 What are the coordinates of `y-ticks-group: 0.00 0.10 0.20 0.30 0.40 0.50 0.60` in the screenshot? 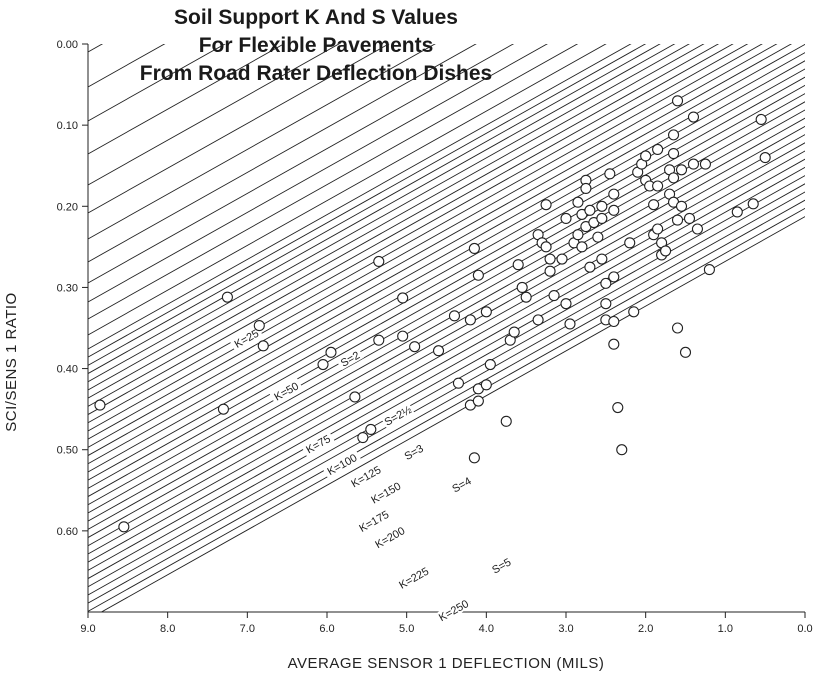 It's located at (72, 288).